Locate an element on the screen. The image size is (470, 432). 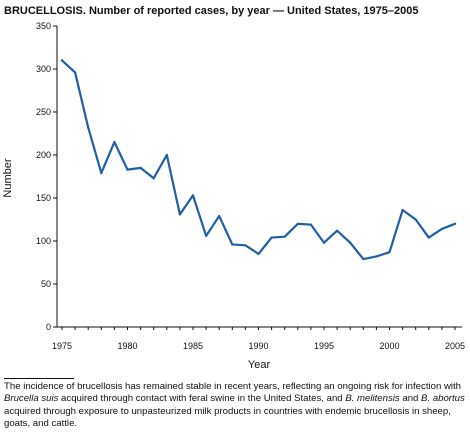
x-tick-label: 1980 is located at coordinates (127, 346).